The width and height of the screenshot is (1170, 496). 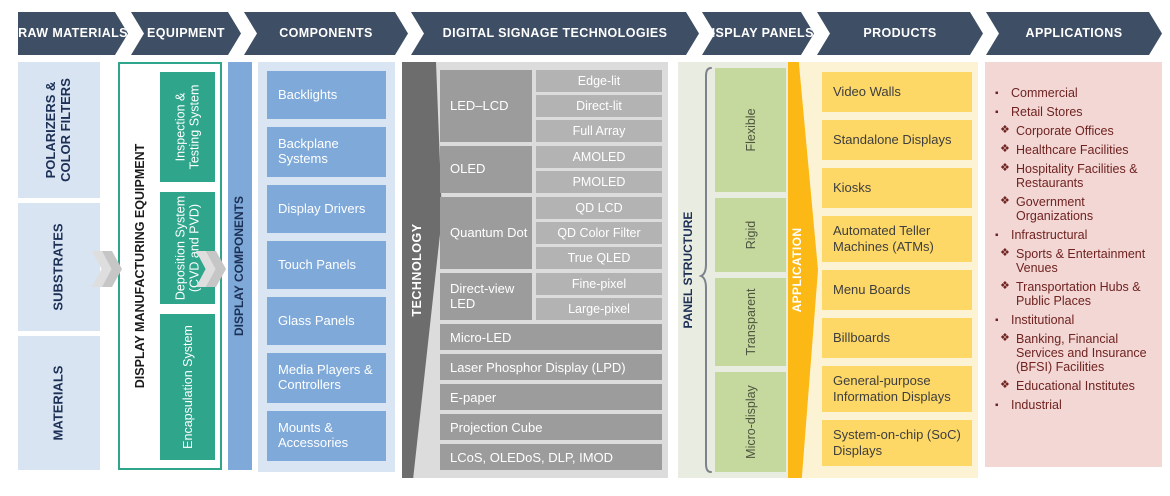 I want to click on component-touch-panels: Touch Panels, so click(x=326, y=265).